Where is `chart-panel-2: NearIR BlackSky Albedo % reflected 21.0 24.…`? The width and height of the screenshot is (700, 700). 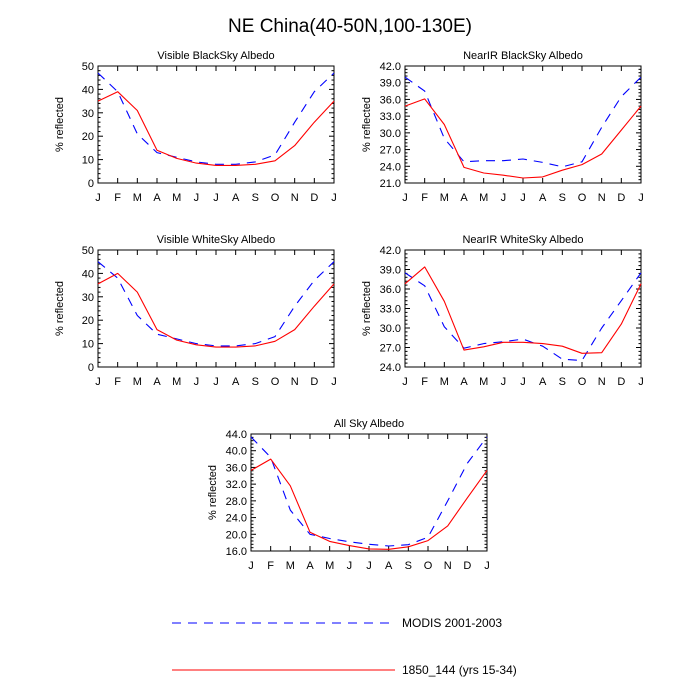 chart-panel-2: NearIR BlackSky Albedo % reflected 21.0 24.… is located at coordinates (502, 127).